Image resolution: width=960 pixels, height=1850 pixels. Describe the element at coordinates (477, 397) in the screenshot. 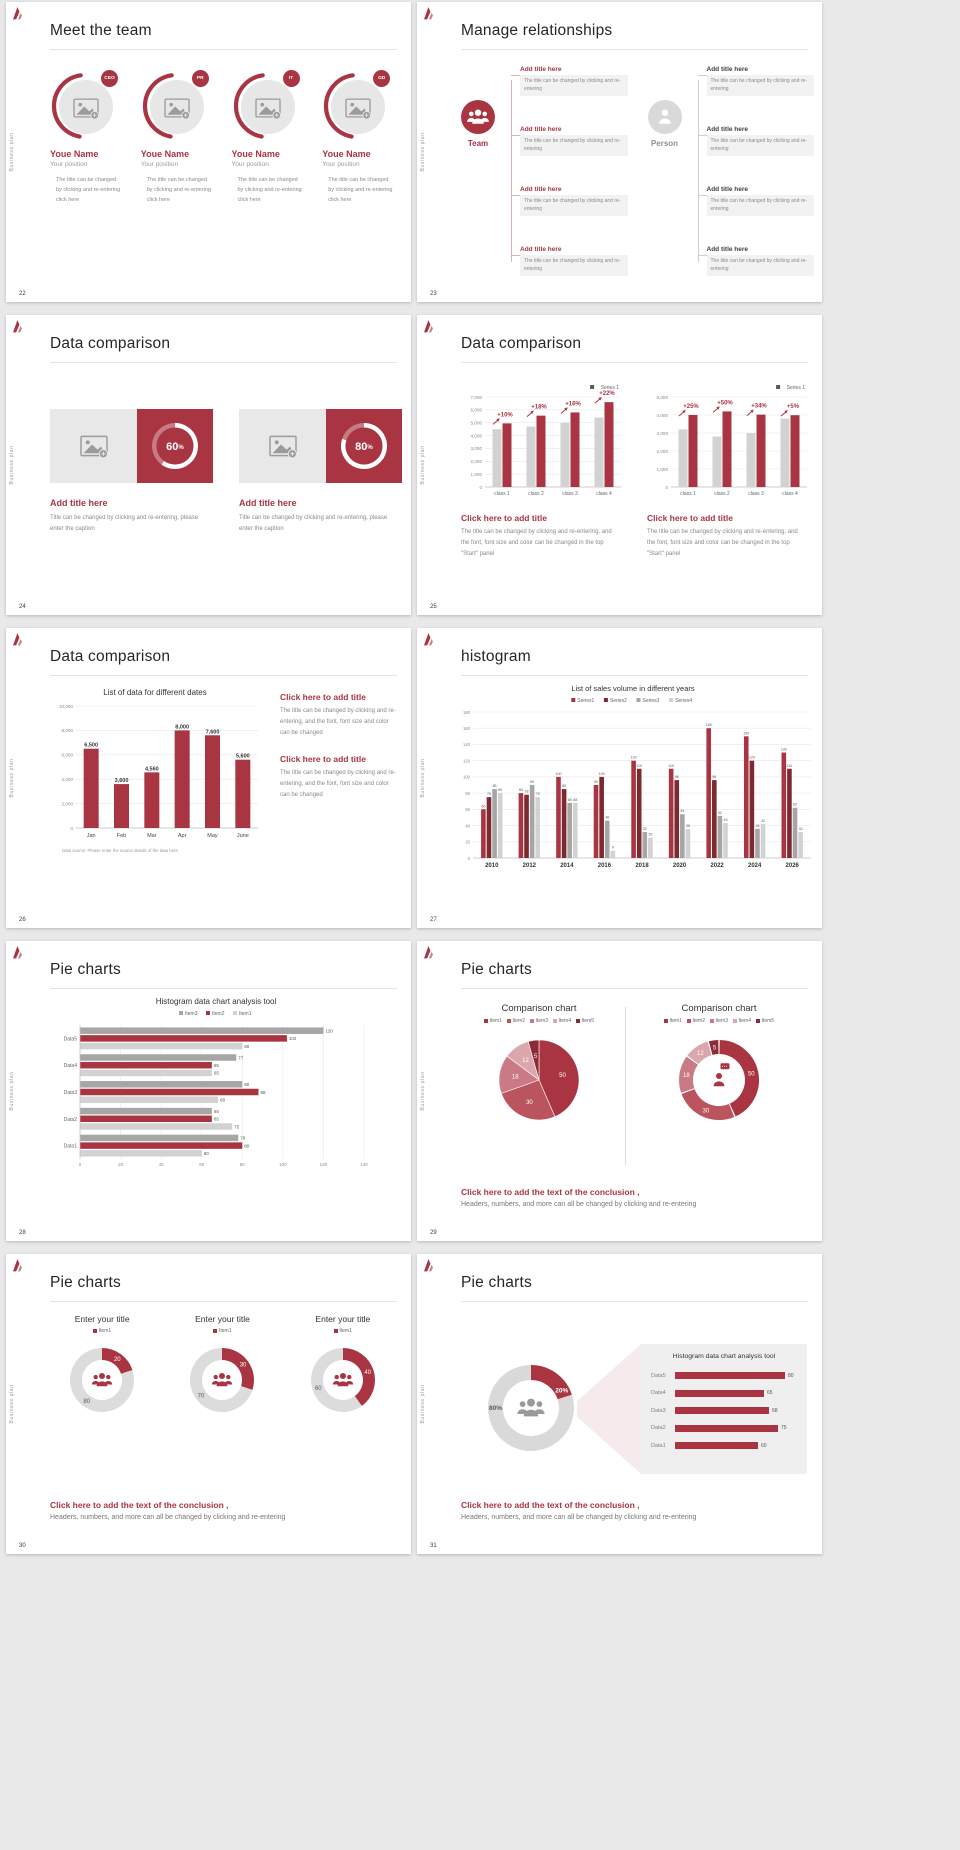

I see `svg-text: 7,000` at that location.